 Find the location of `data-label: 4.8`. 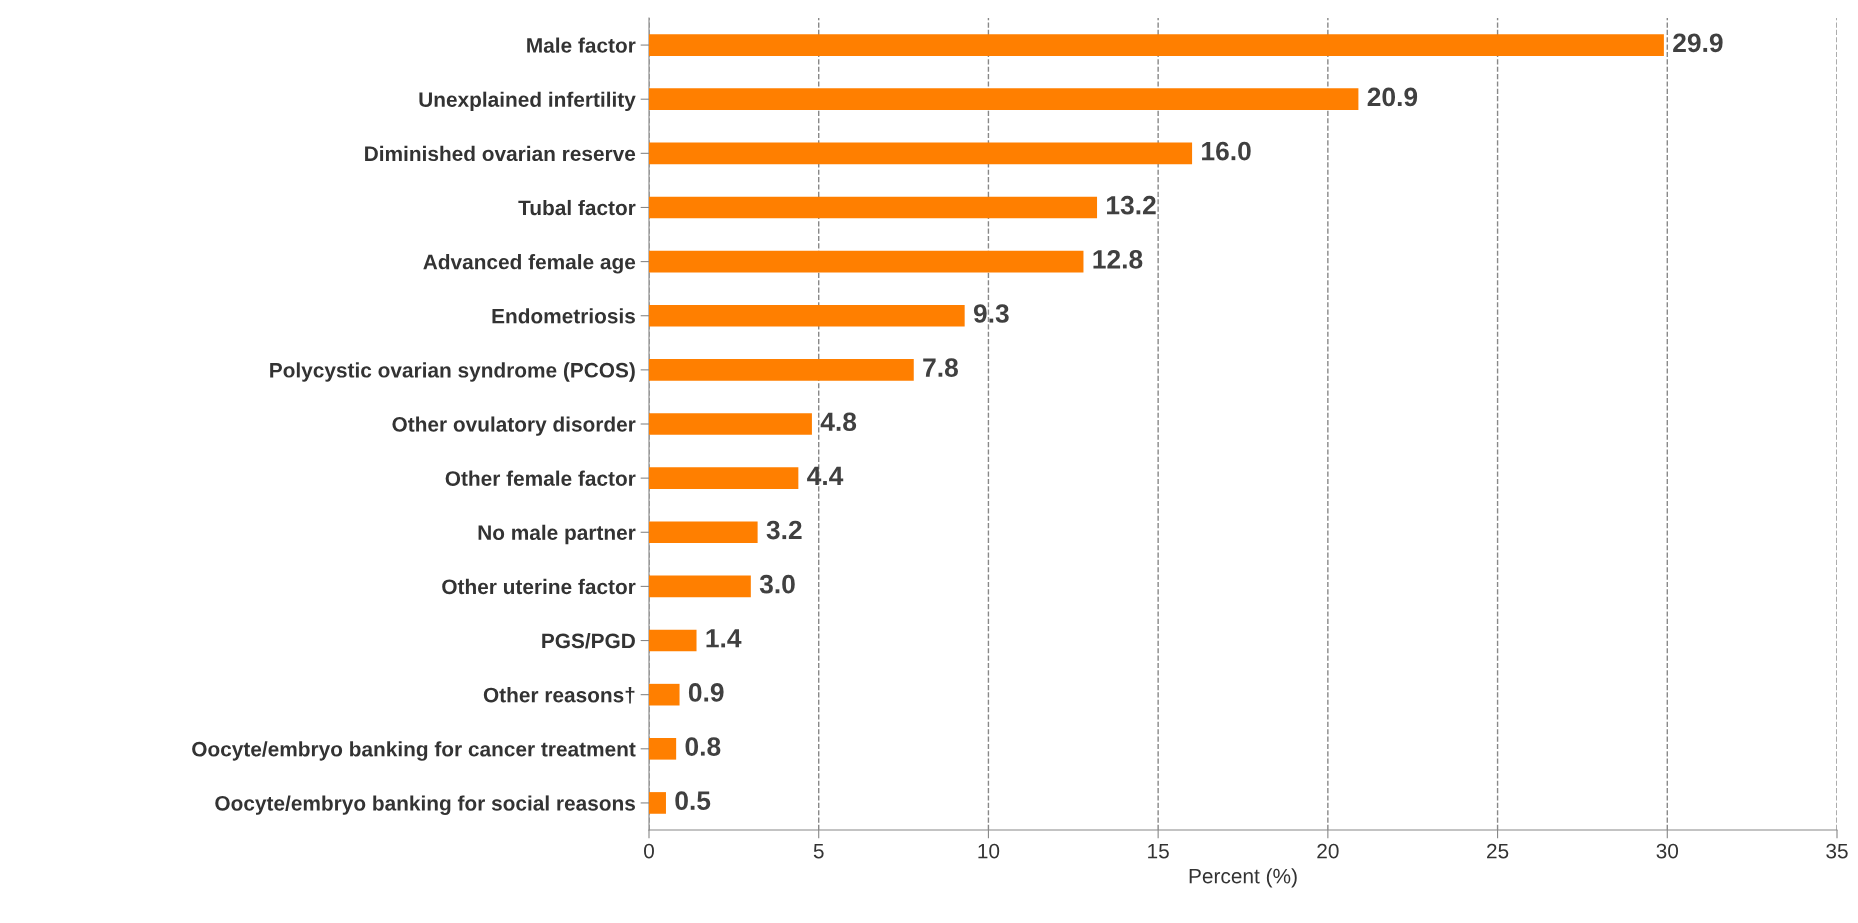

data-label: 4.8 is located at coordinates (838, 422).